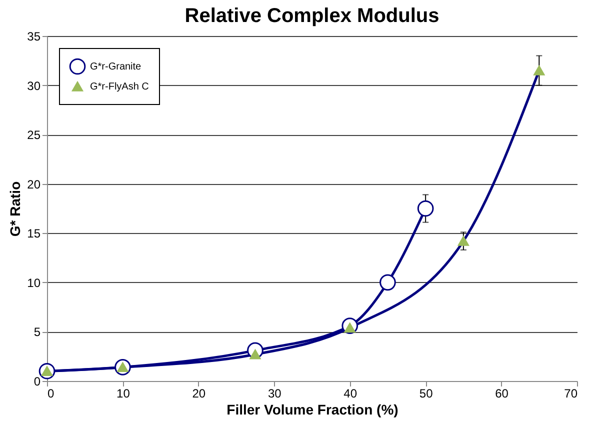 The image size is (608, 439). I want to click on y-tick-label: 5, so click(37, 332).